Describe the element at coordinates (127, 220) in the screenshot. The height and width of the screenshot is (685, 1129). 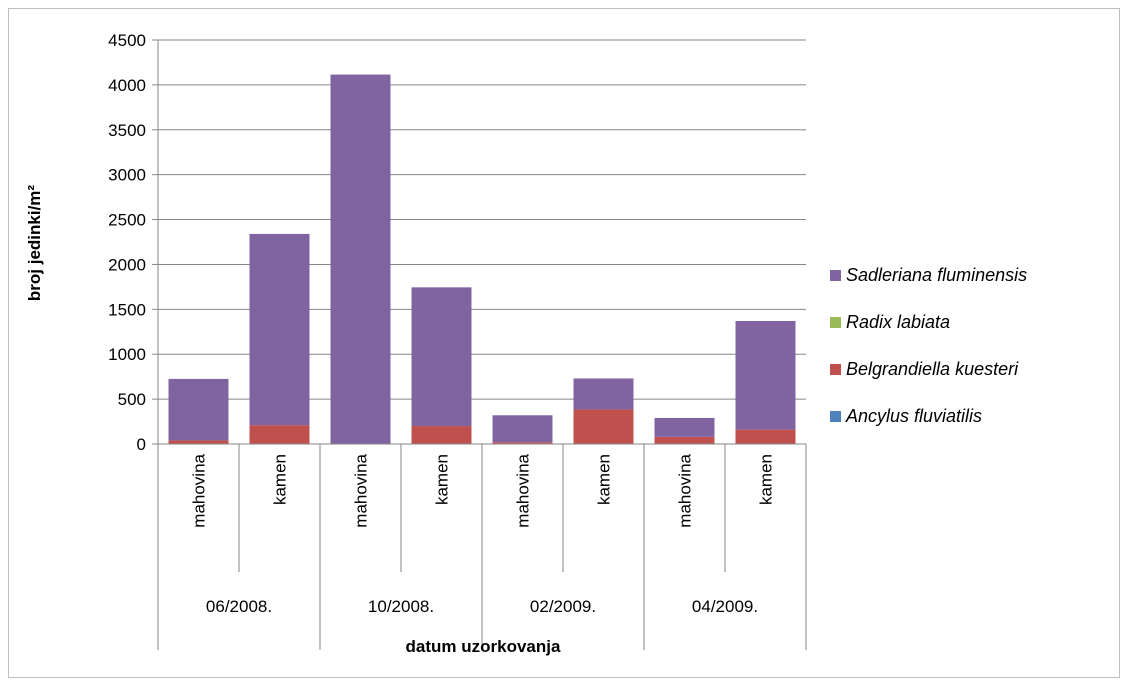
I see `y-tick-label: 2500` at that location.